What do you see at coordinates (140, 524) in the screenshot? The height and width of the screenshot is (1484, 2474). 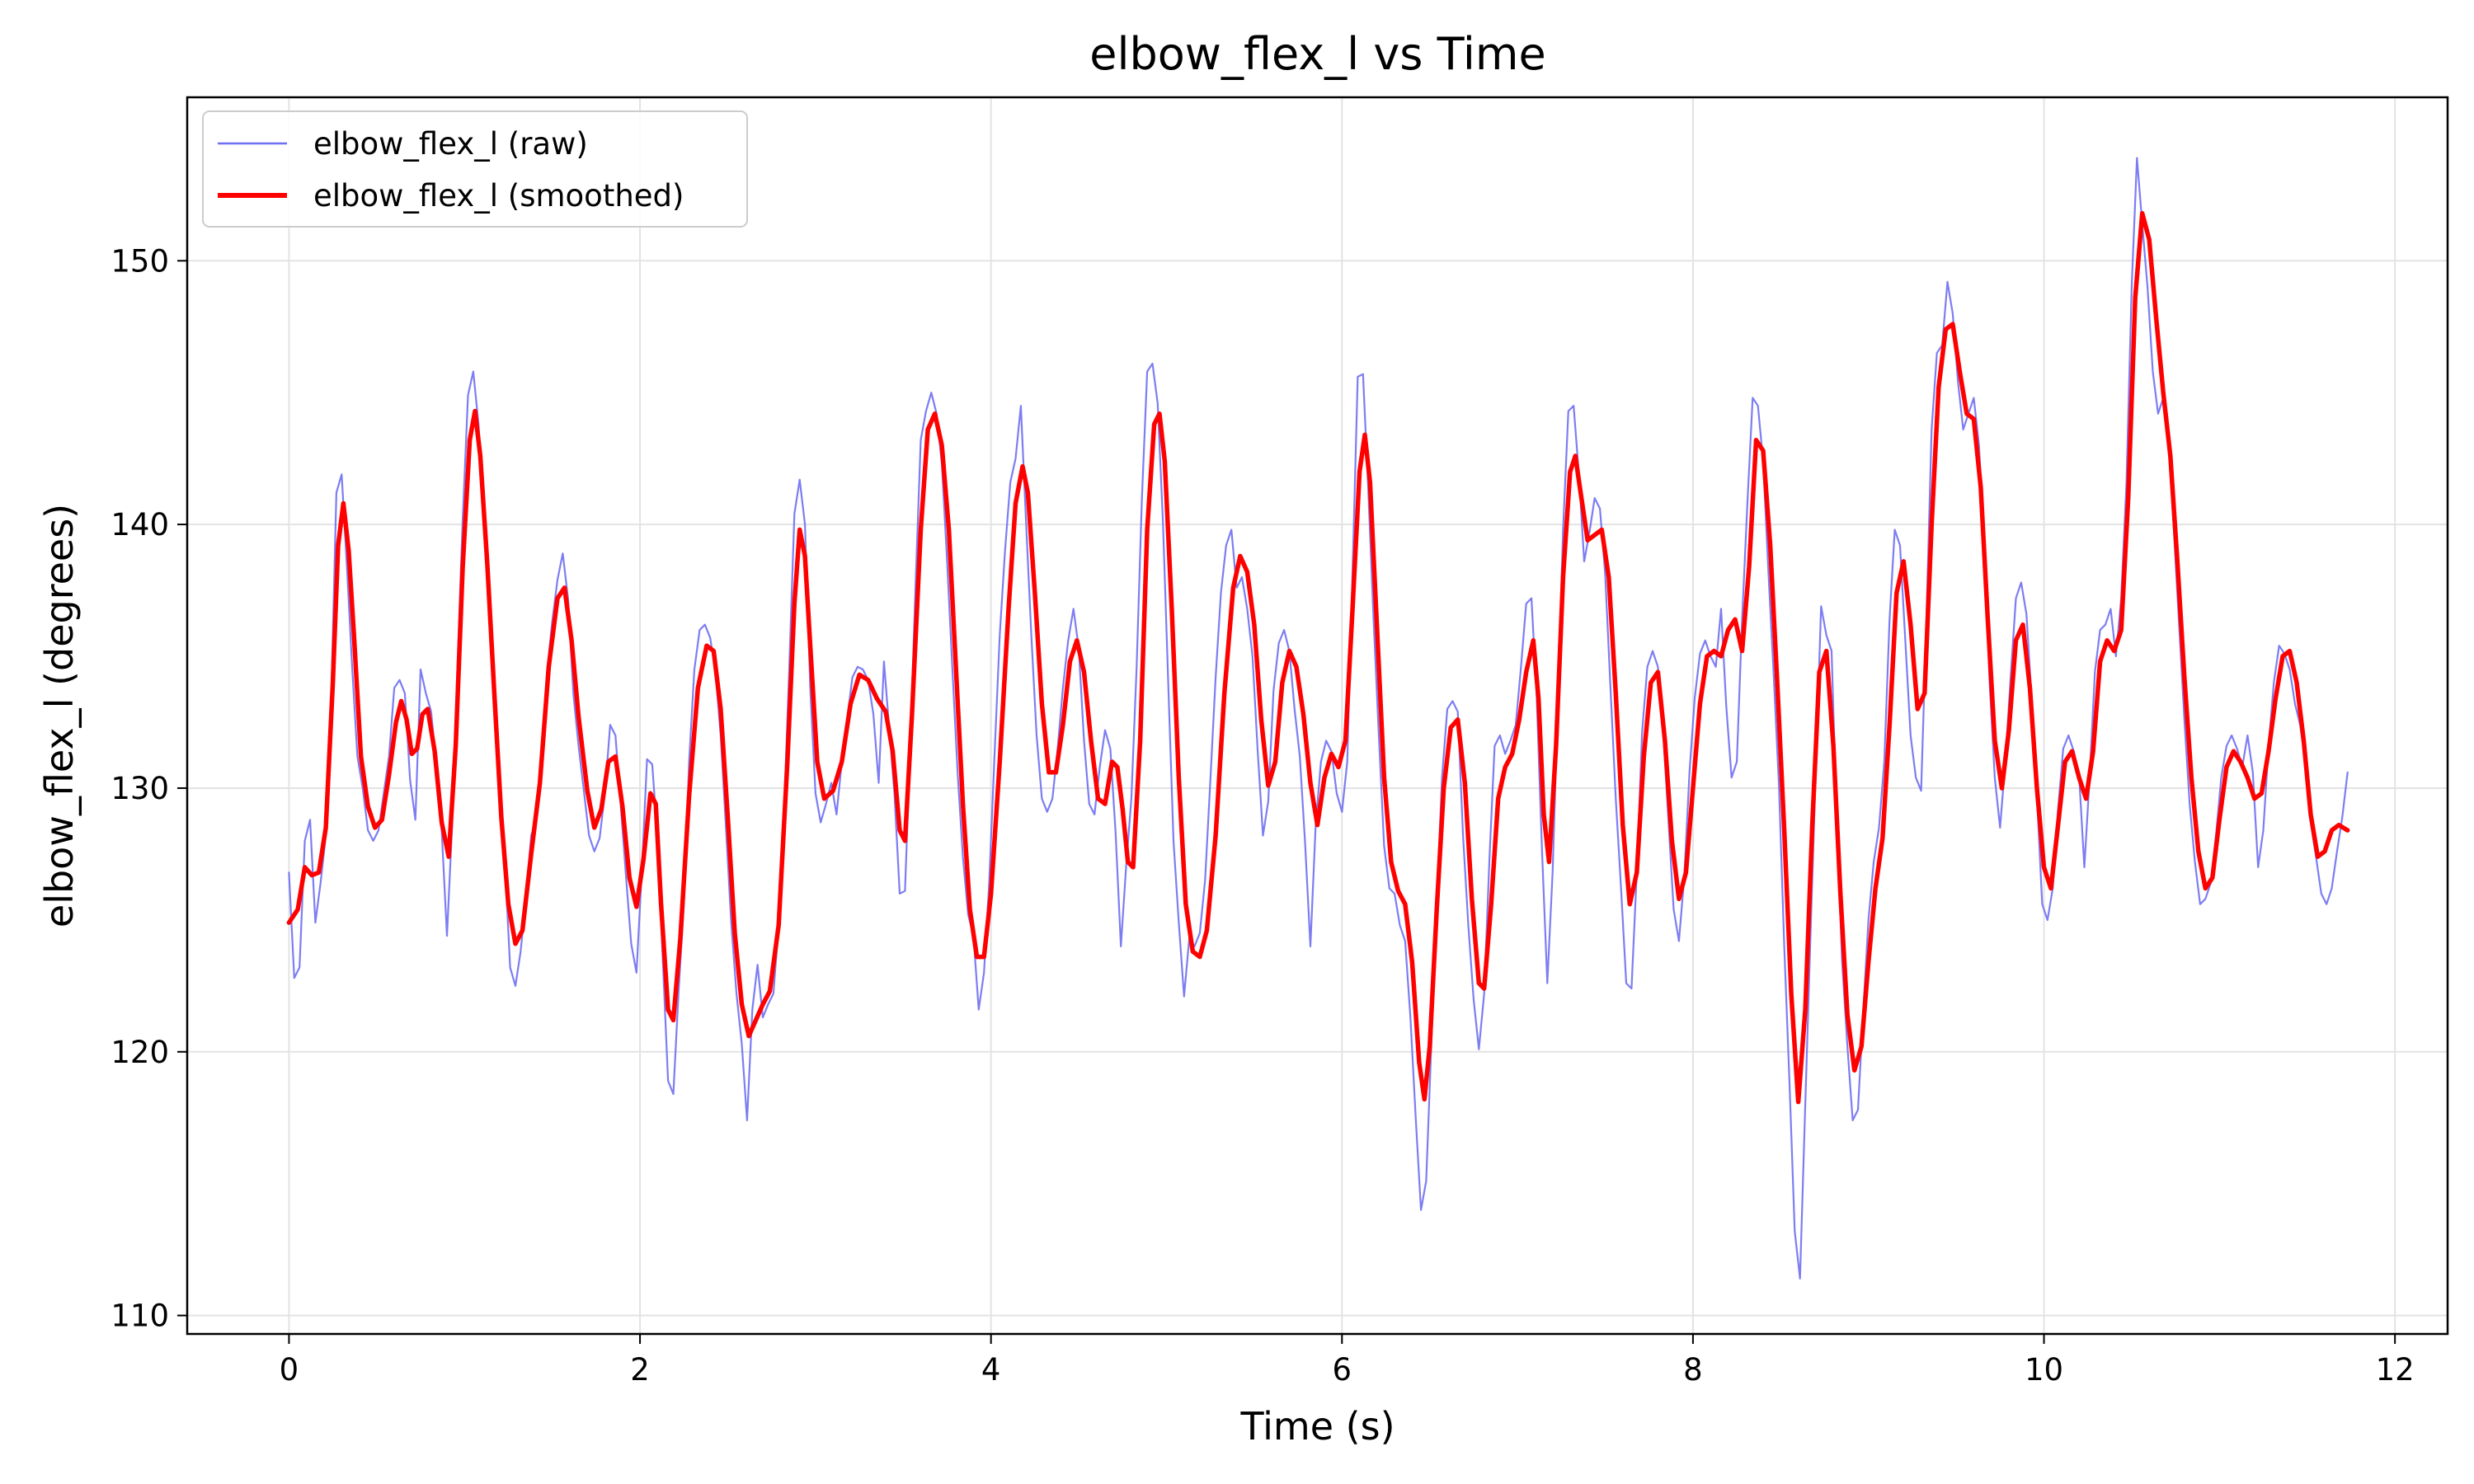 I see `y-tick-label: 140` at bounding box center [140, 524].